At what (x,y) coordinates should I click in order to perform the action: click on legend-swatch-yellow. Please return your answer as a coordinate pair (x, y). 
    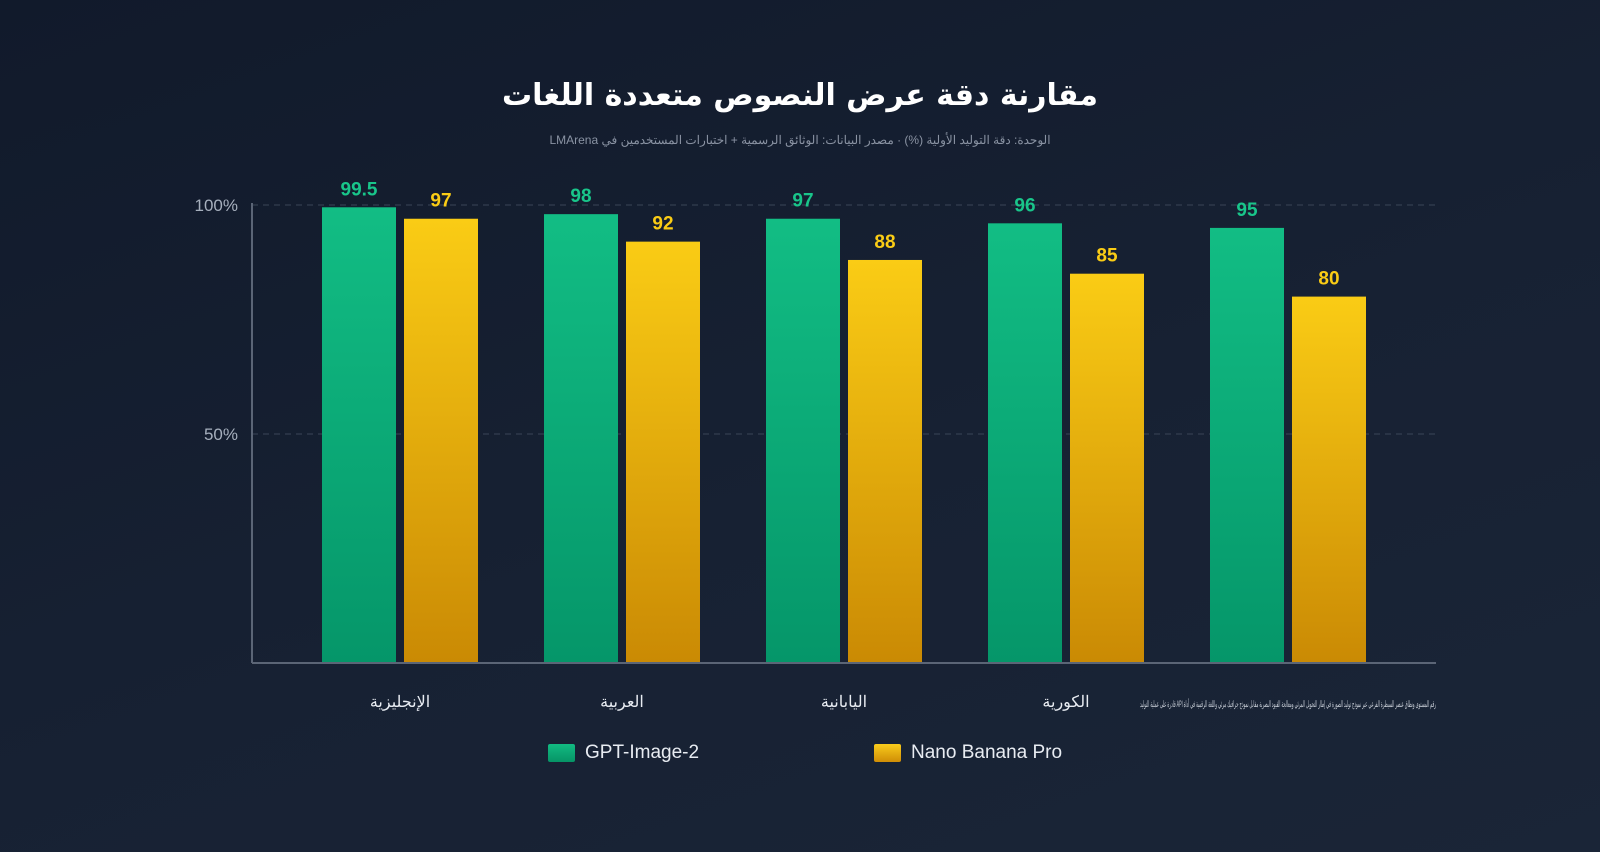
    Looking at the image, I should click on (887, 753).